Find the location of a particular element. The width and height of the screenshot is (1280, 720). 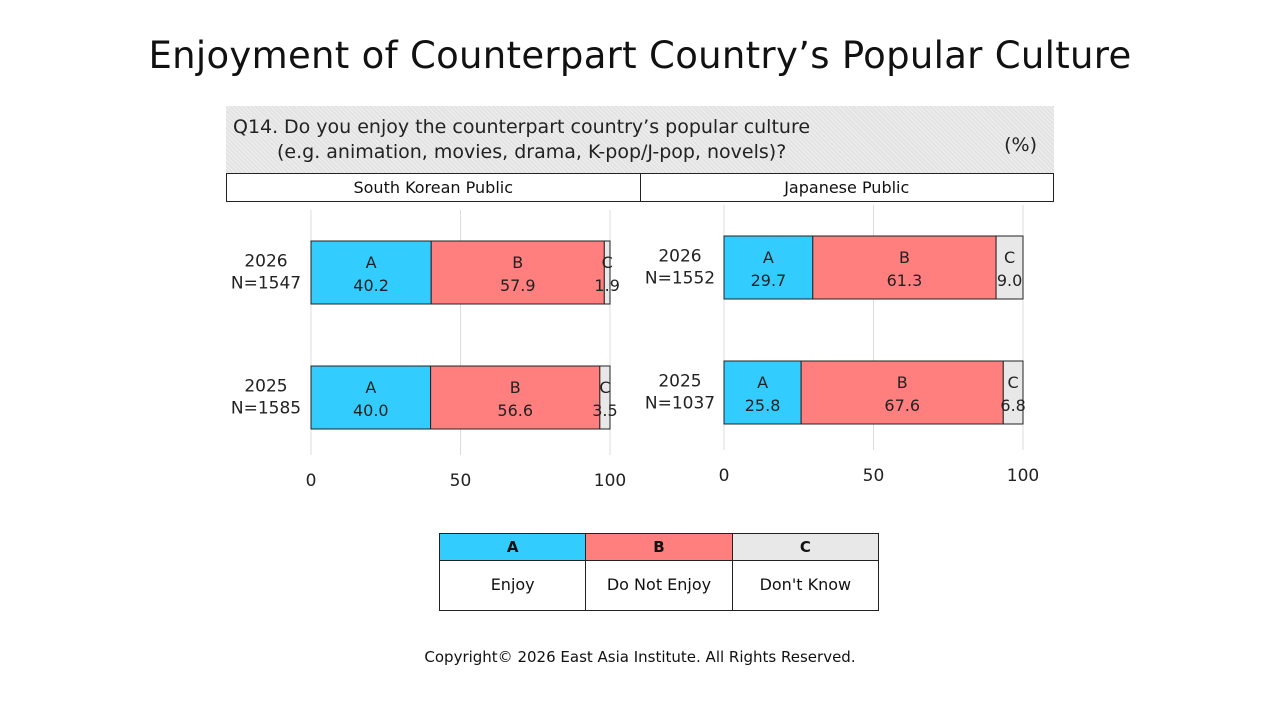

unit-label: (%) is located at coordinates (1020, 145).